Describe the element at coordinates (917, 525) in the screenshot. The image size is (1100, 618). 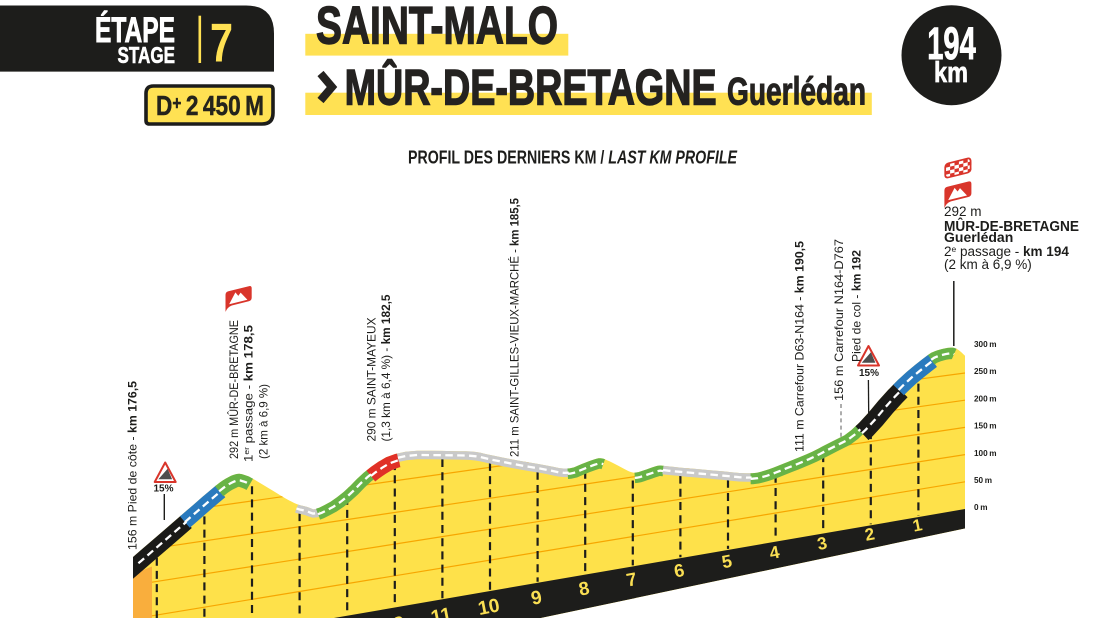
I see `svg-text: 1` at that location.